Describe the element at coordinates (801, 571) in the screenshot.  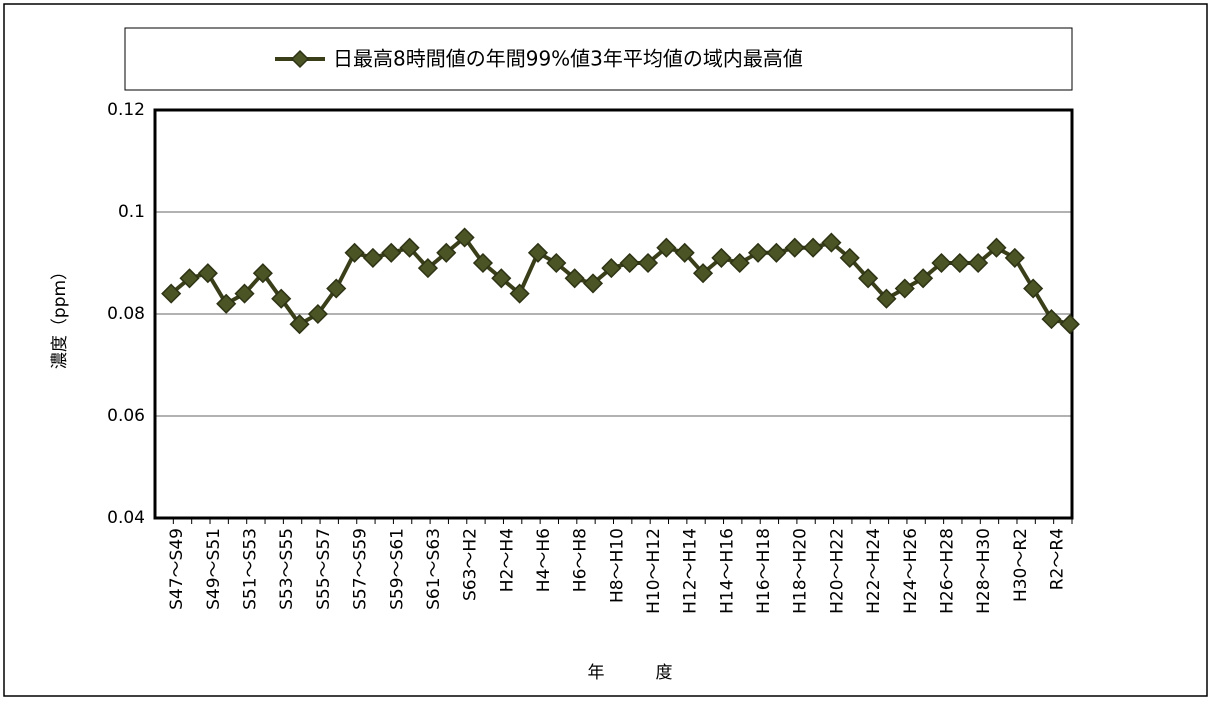
I see `x-tick-label: H18～H20` at that location.